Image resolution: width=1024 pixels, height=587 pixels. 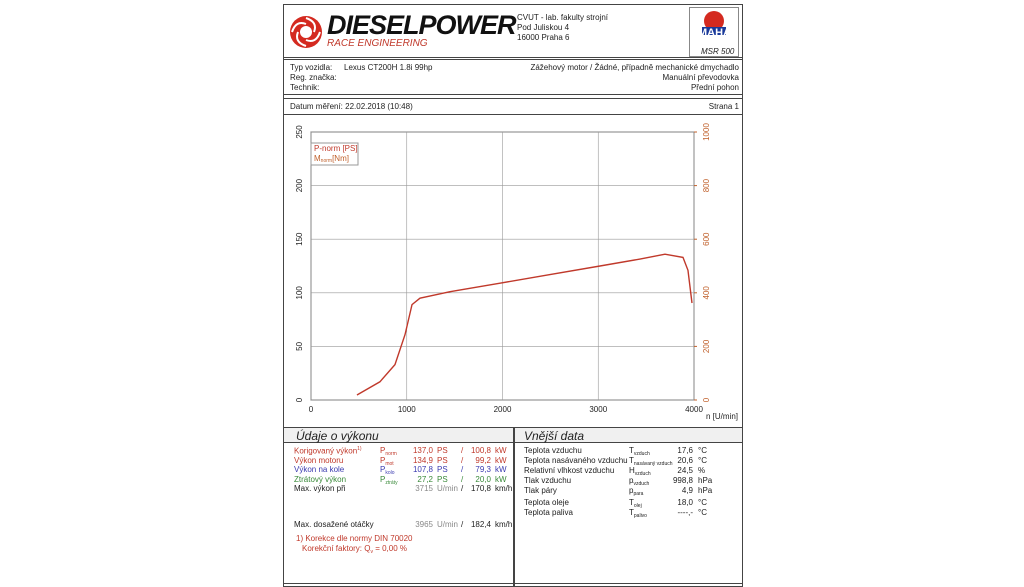 What do you see at coordinates (483, 470) in the screenshot?
I see `value: 79,3` at bounding box center [483, 470].